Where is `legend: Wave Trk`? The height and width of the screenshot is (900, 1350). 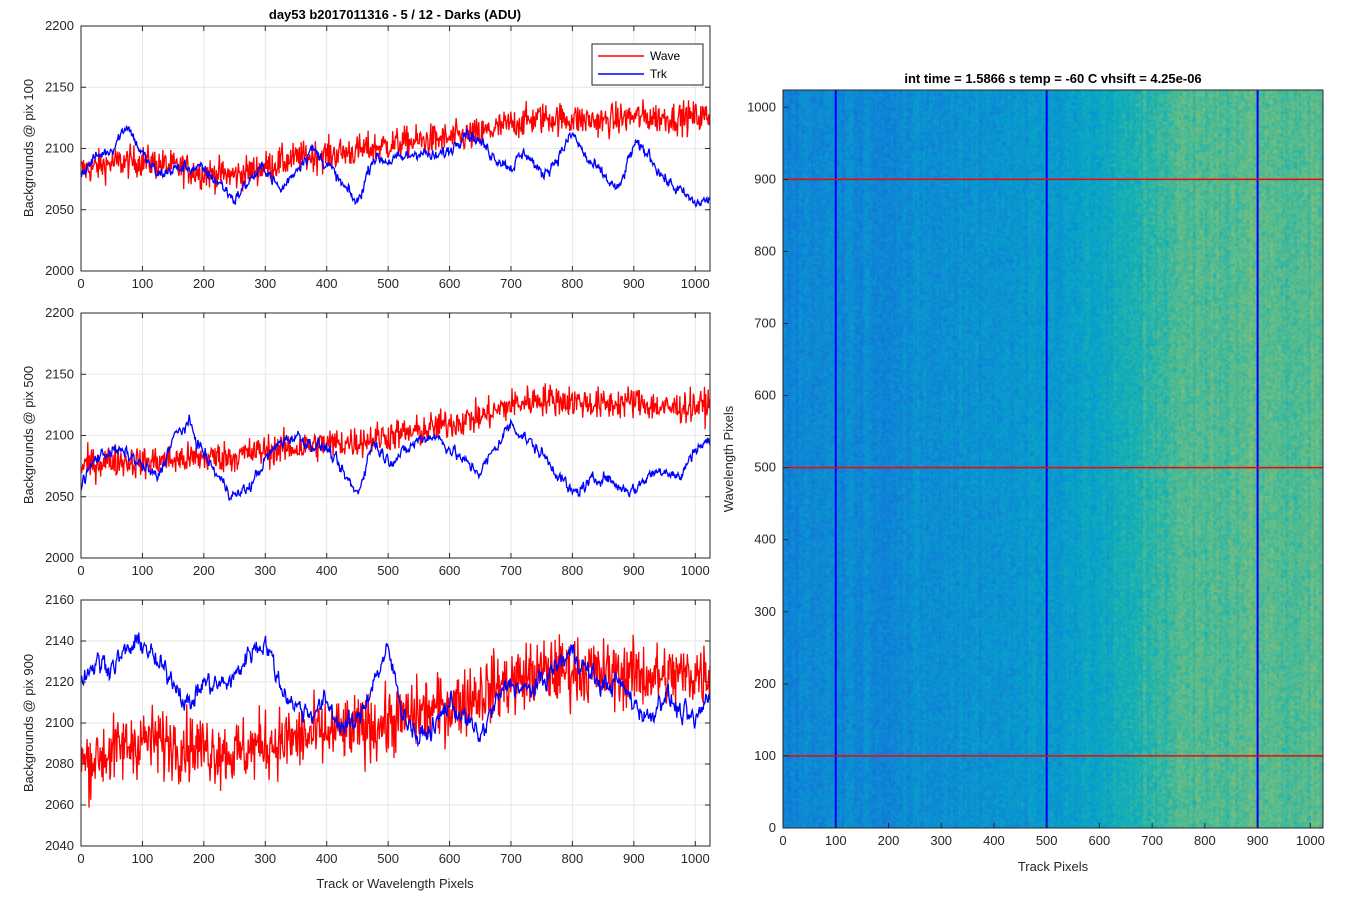 legend: Wave Trk is located at coordinates (647, 64).